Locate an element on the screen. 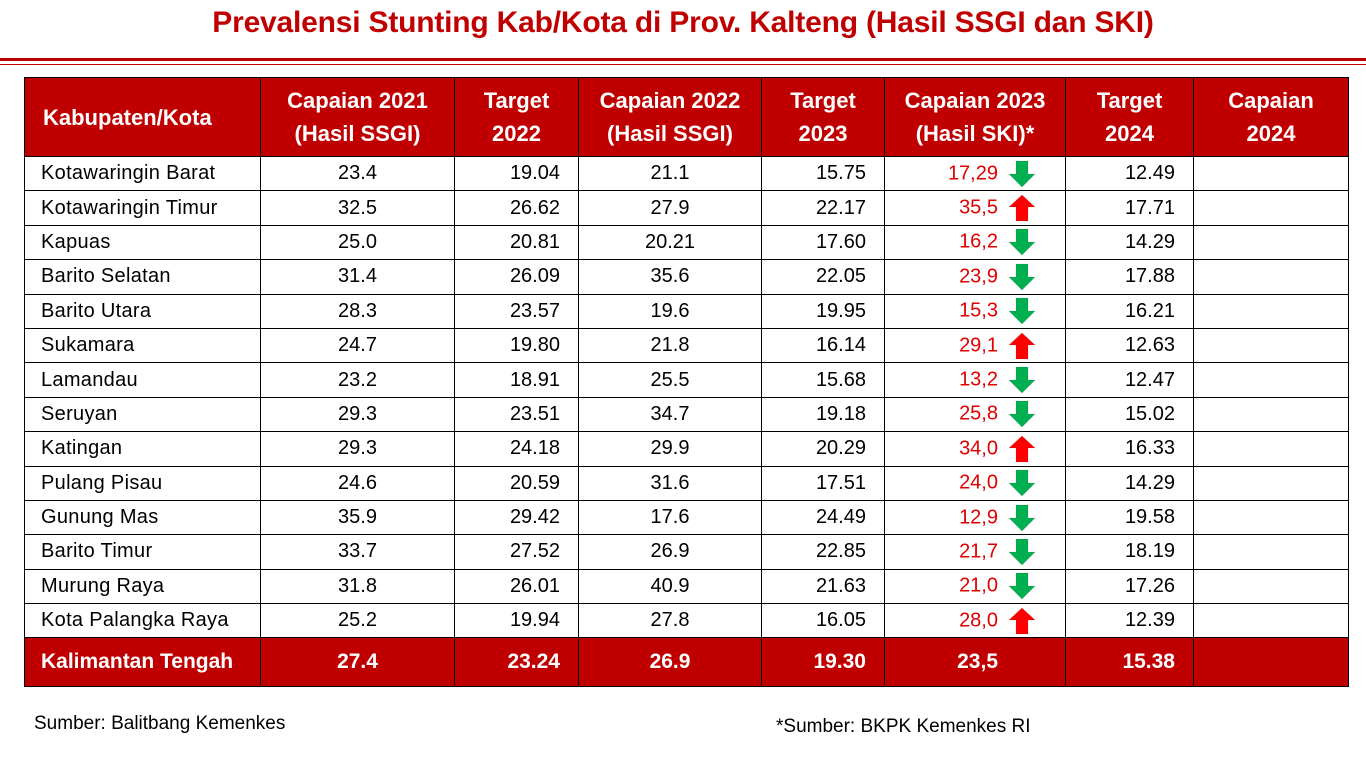  target-2022: 18.91 is located at coordinates (516, 380).